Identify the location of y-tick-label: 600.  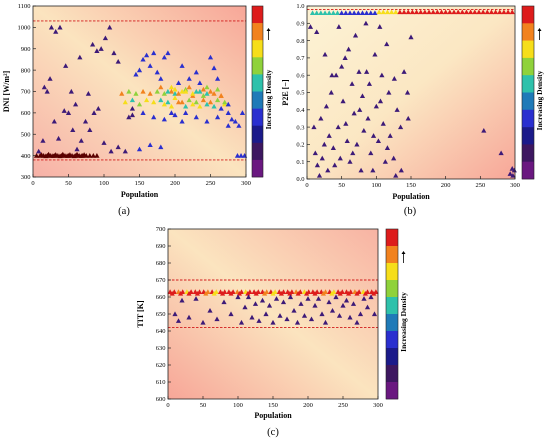
(161, 399).